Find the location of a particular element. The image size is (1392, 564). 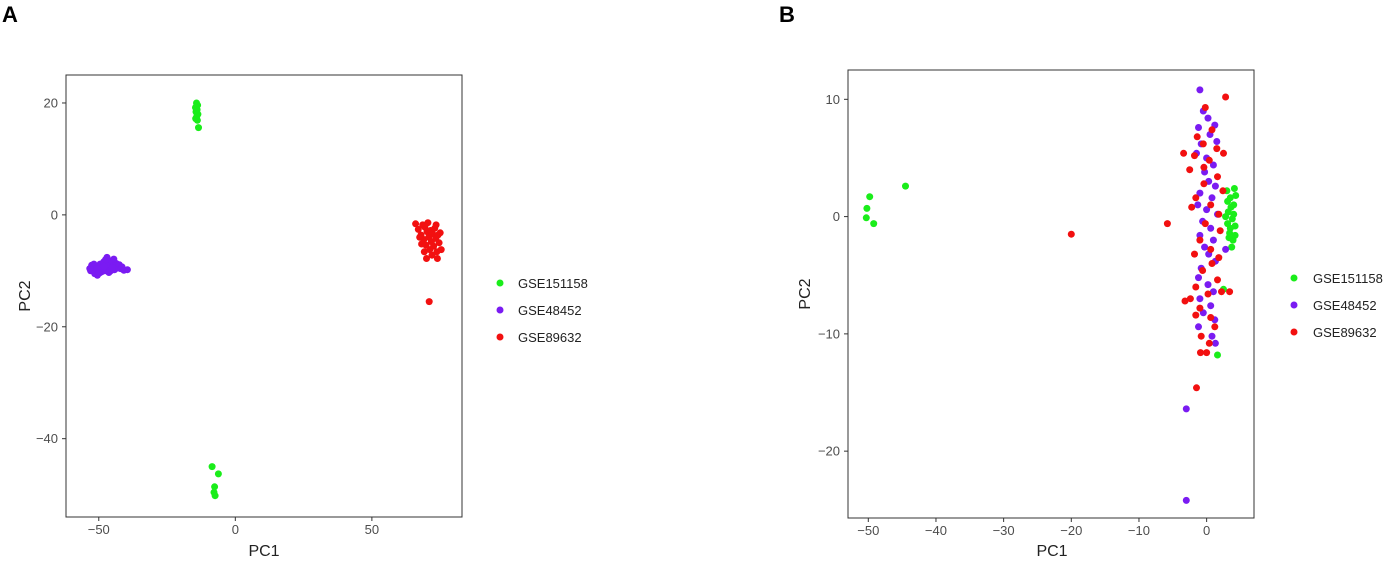

panel-a-y-axis-title: PC2 is located at coordinates (25, 295).